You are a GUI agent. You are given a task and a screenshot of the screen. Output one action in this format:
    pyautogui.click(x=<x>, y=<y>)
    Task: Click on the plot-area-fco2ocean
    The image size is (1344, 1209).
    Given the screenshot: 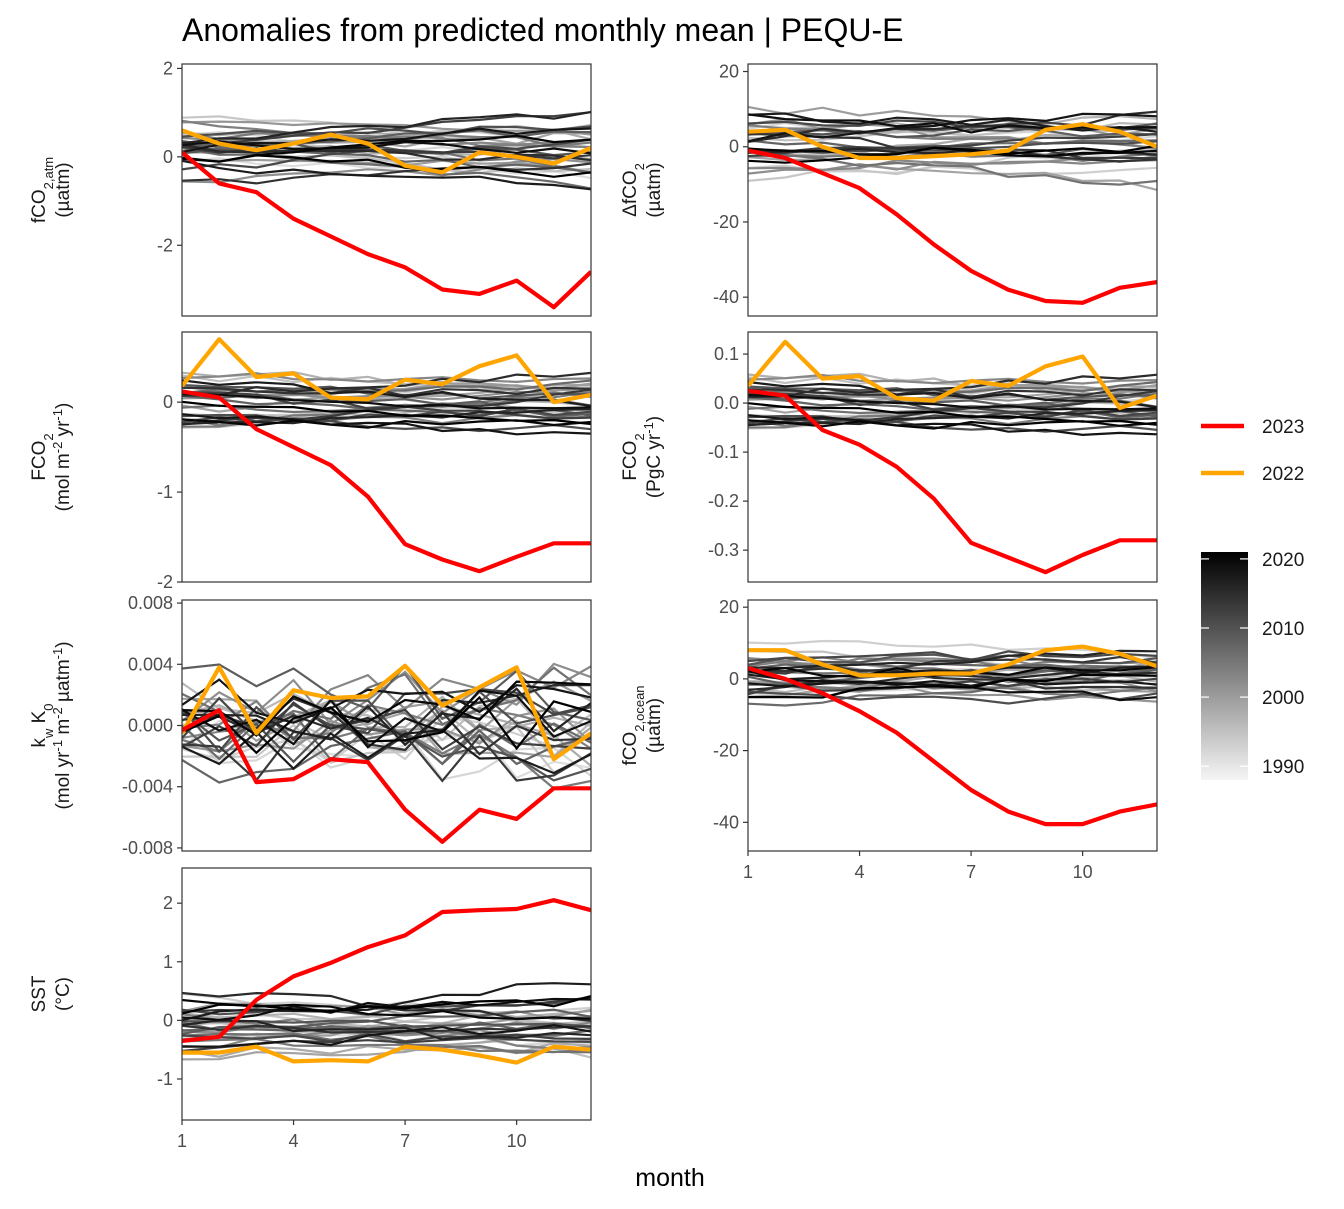 What is the action you would take?
    pyautogui.click(x=952, y=733)
    